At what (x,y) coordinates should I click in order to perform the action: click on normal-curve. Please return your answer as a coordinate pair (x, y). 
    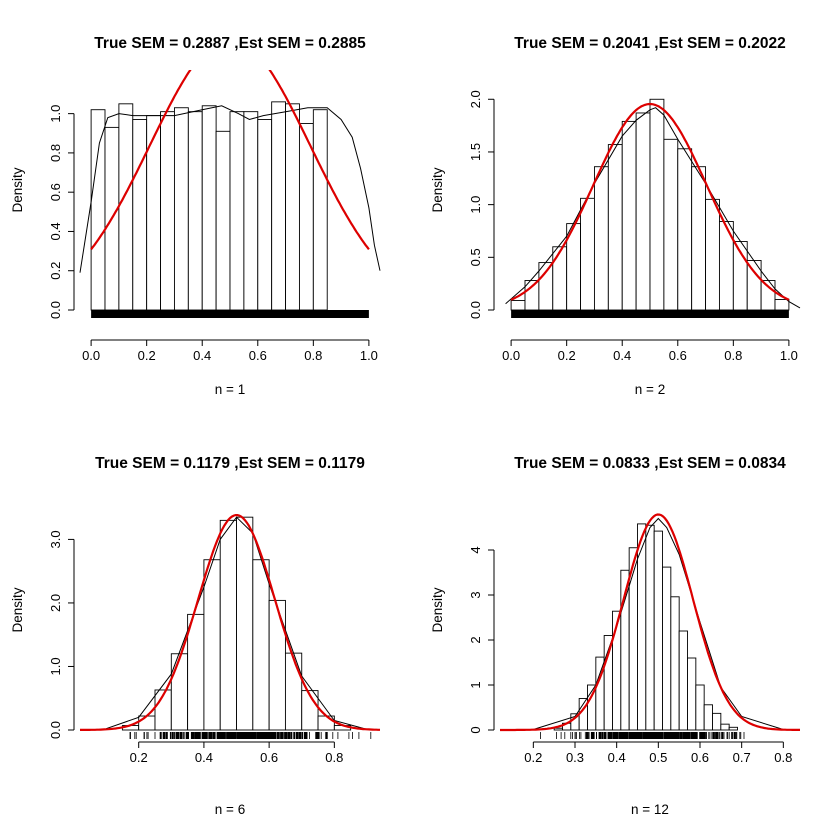
    Looking at the image, I should click on (650, 622).